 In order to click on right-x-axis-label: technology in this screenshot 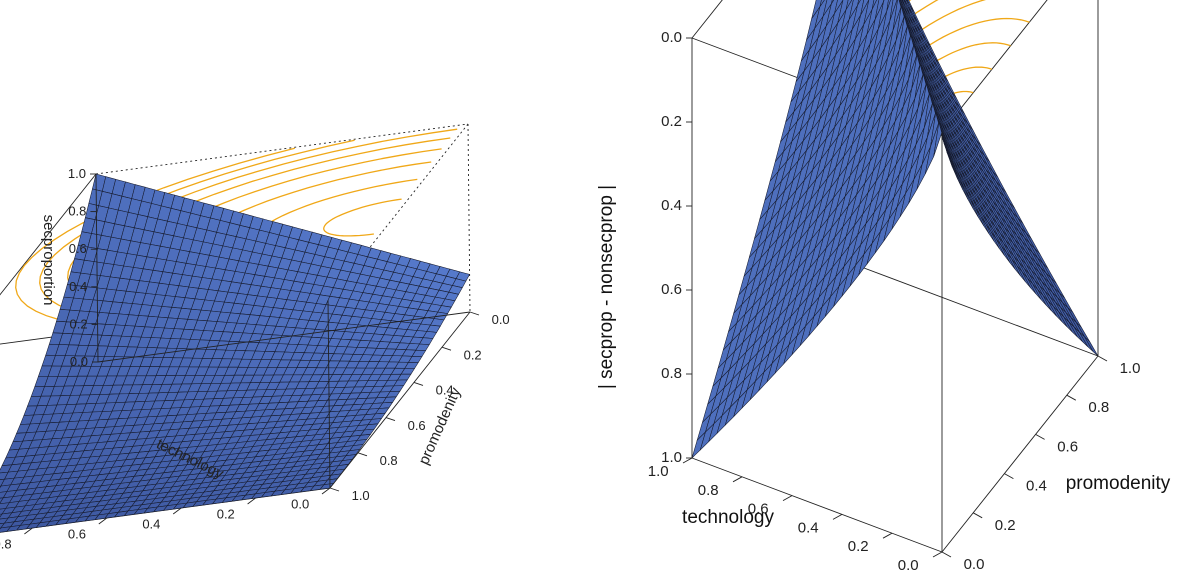, I will do `click(728, 517)`.